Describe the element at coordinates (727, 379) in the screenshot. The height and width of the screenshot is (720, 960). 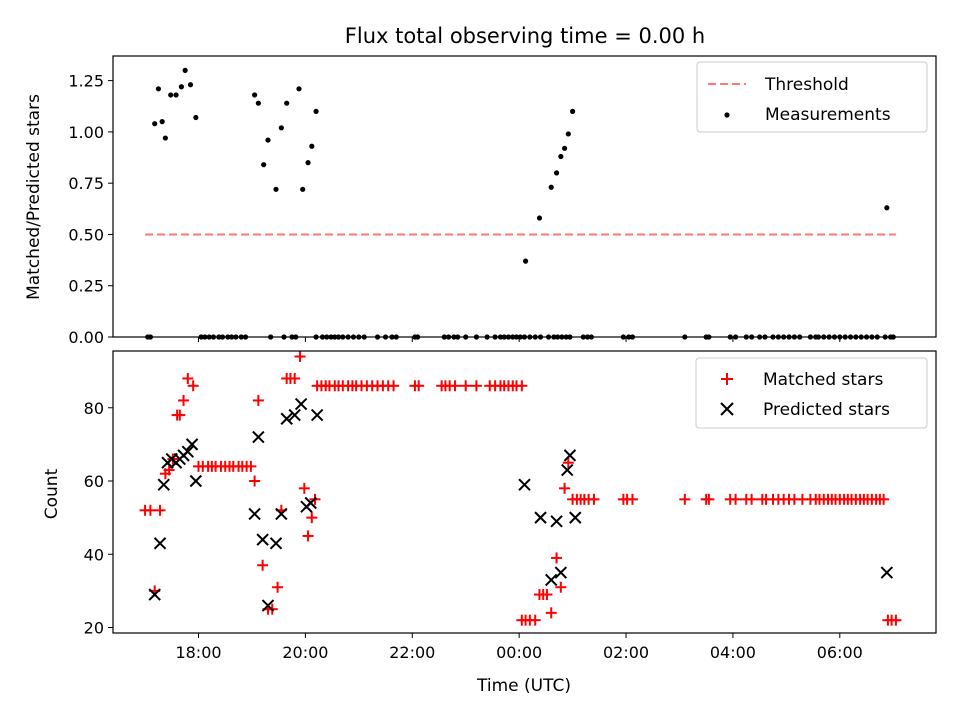
I see `matched-legend-swatch` at that location.